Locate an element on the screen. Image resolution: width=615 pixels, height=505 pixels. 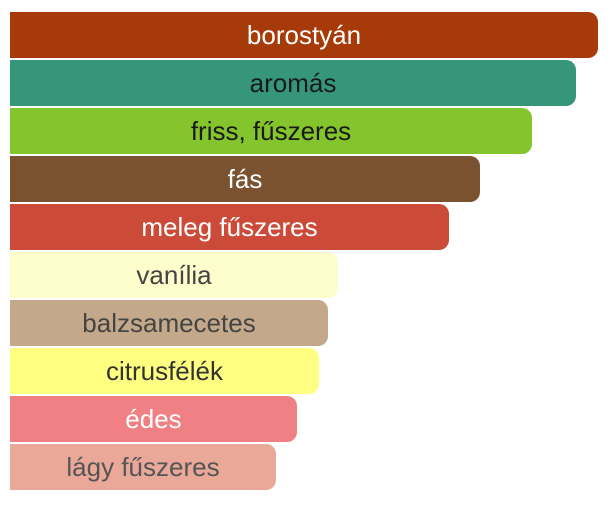
bar-label: édes is located at coordinates (153, 418).